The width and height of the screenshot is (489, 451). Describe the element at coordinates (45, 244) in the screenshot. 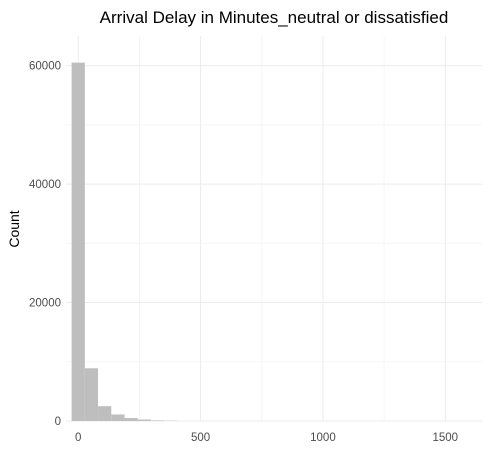

I see `y-axis-ticks: 0 20000 40000 60000` at that location.